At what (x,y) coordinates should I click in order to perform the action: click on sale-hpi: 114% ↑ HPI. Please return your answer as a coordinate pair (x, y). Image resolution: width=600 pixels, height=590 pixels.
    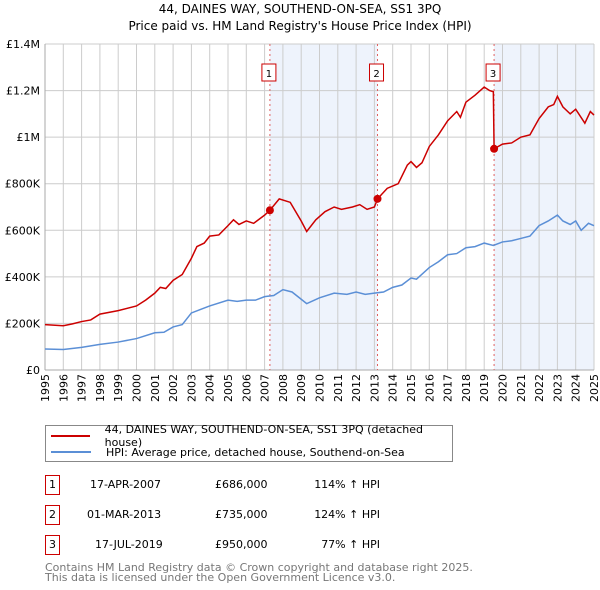
    Looking at the image, I should click on (347, 484).